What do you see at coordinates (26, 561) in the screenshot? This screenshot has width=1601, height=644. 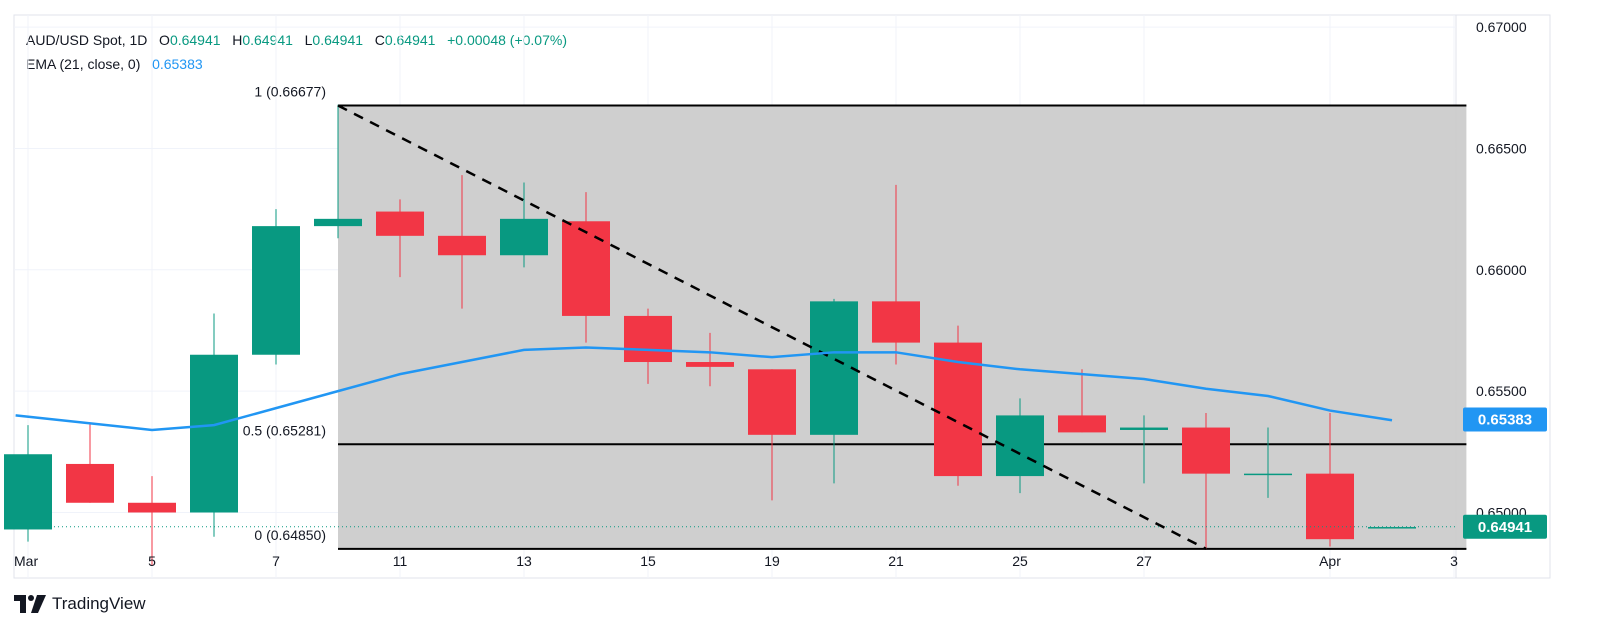 I see `x-tick-label: Mar` at bounding box center [26, 561].